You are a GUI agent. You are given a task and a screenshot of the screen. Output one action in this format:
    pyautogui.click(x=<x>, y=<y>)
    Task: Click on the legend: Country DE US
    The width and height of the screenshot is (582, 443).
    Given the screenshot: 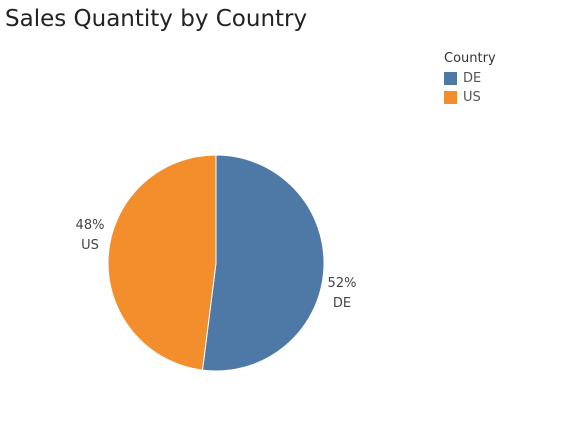 What is the action you would take?
    pyautogui.click(x=470, y=79)
    